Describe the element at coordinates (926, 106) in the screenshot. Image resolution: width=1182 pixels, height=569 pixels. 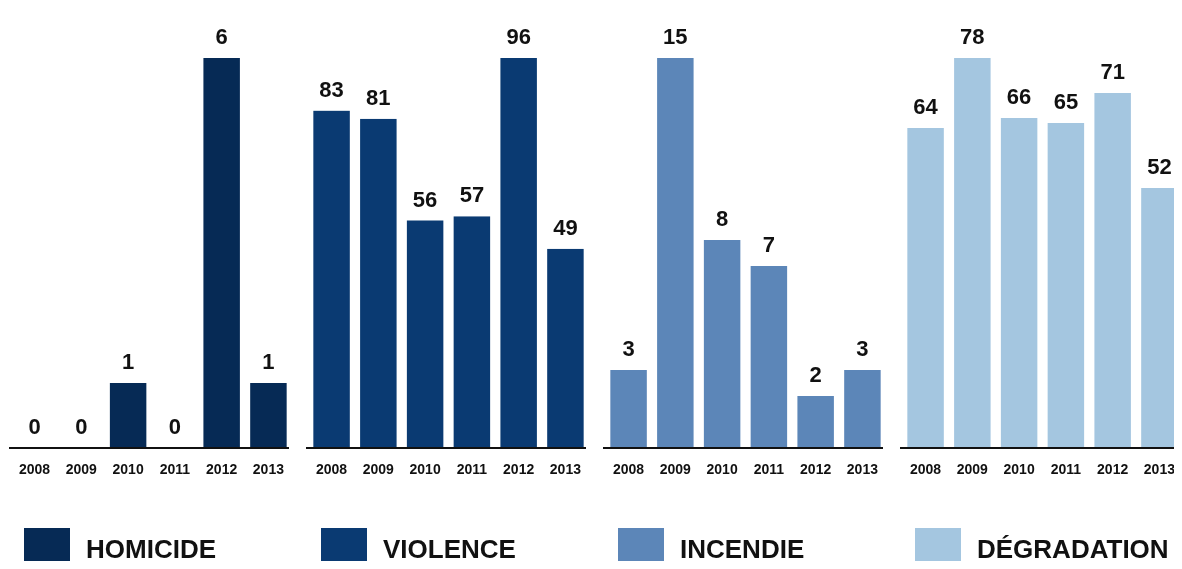
I see `data-label: 64` at that location.